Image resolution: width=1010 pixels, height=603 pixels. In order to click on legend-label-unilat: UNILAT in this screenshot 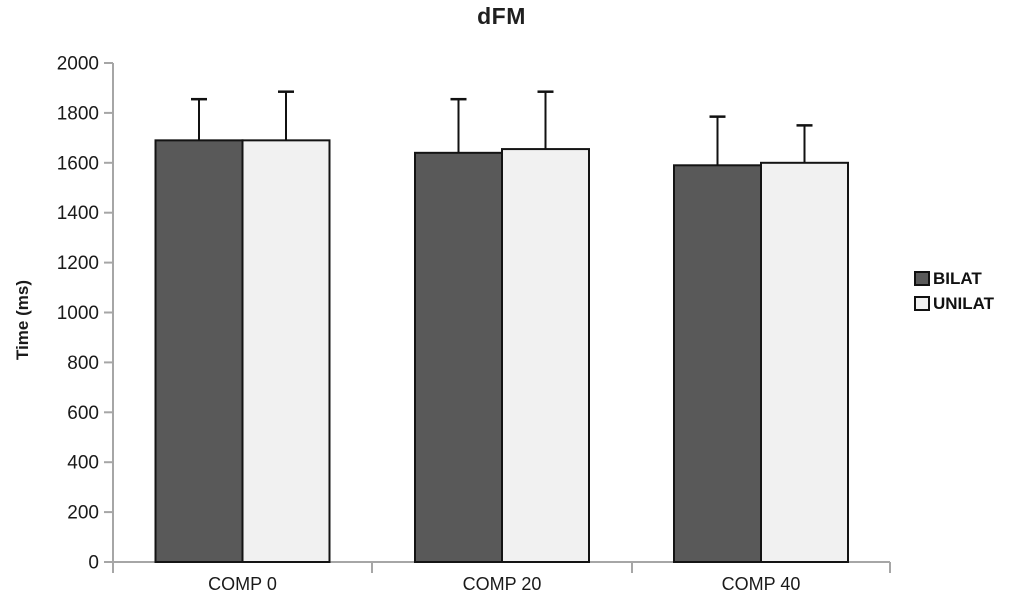, I will do `click(964, 303)`.